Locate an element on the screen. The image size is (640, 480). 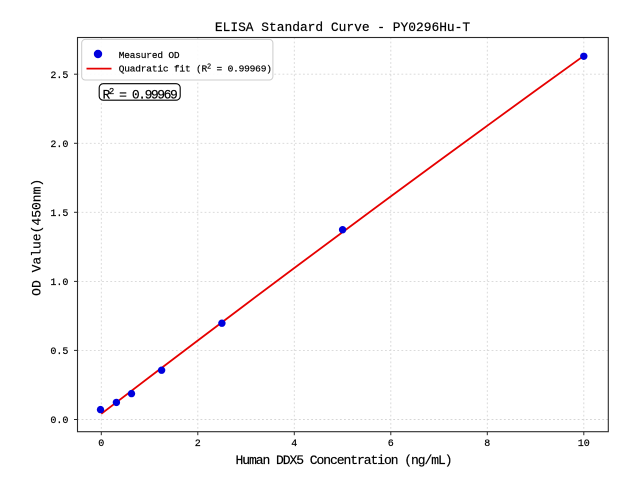
svg-text: 4 is located at coordinates (294, 444).